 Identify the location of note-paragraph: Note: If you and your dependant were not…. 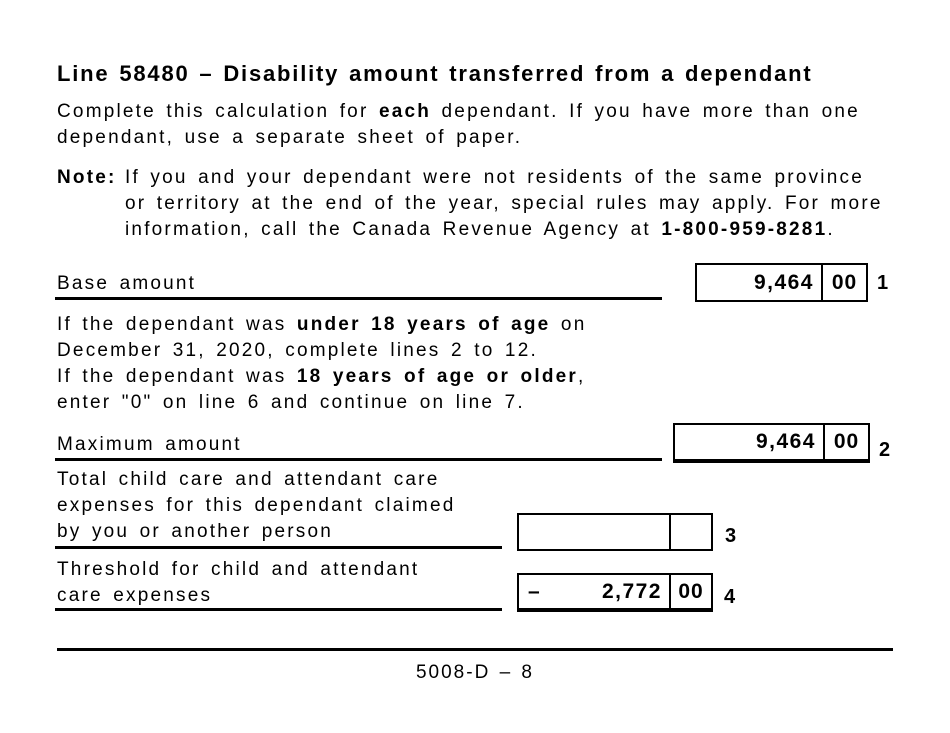
(470, 204).